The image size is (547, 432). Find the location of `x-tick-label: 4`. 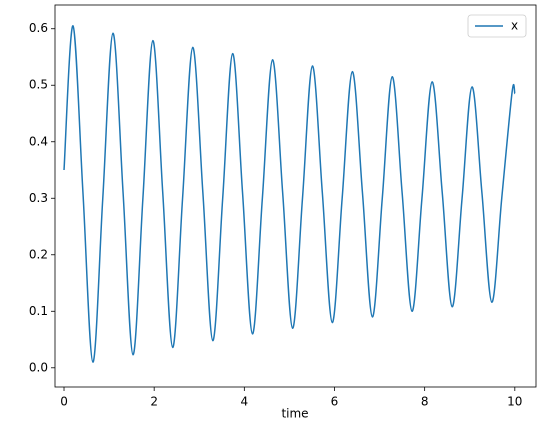

x-tick-label: 4 is located at coordinates (245, 402).